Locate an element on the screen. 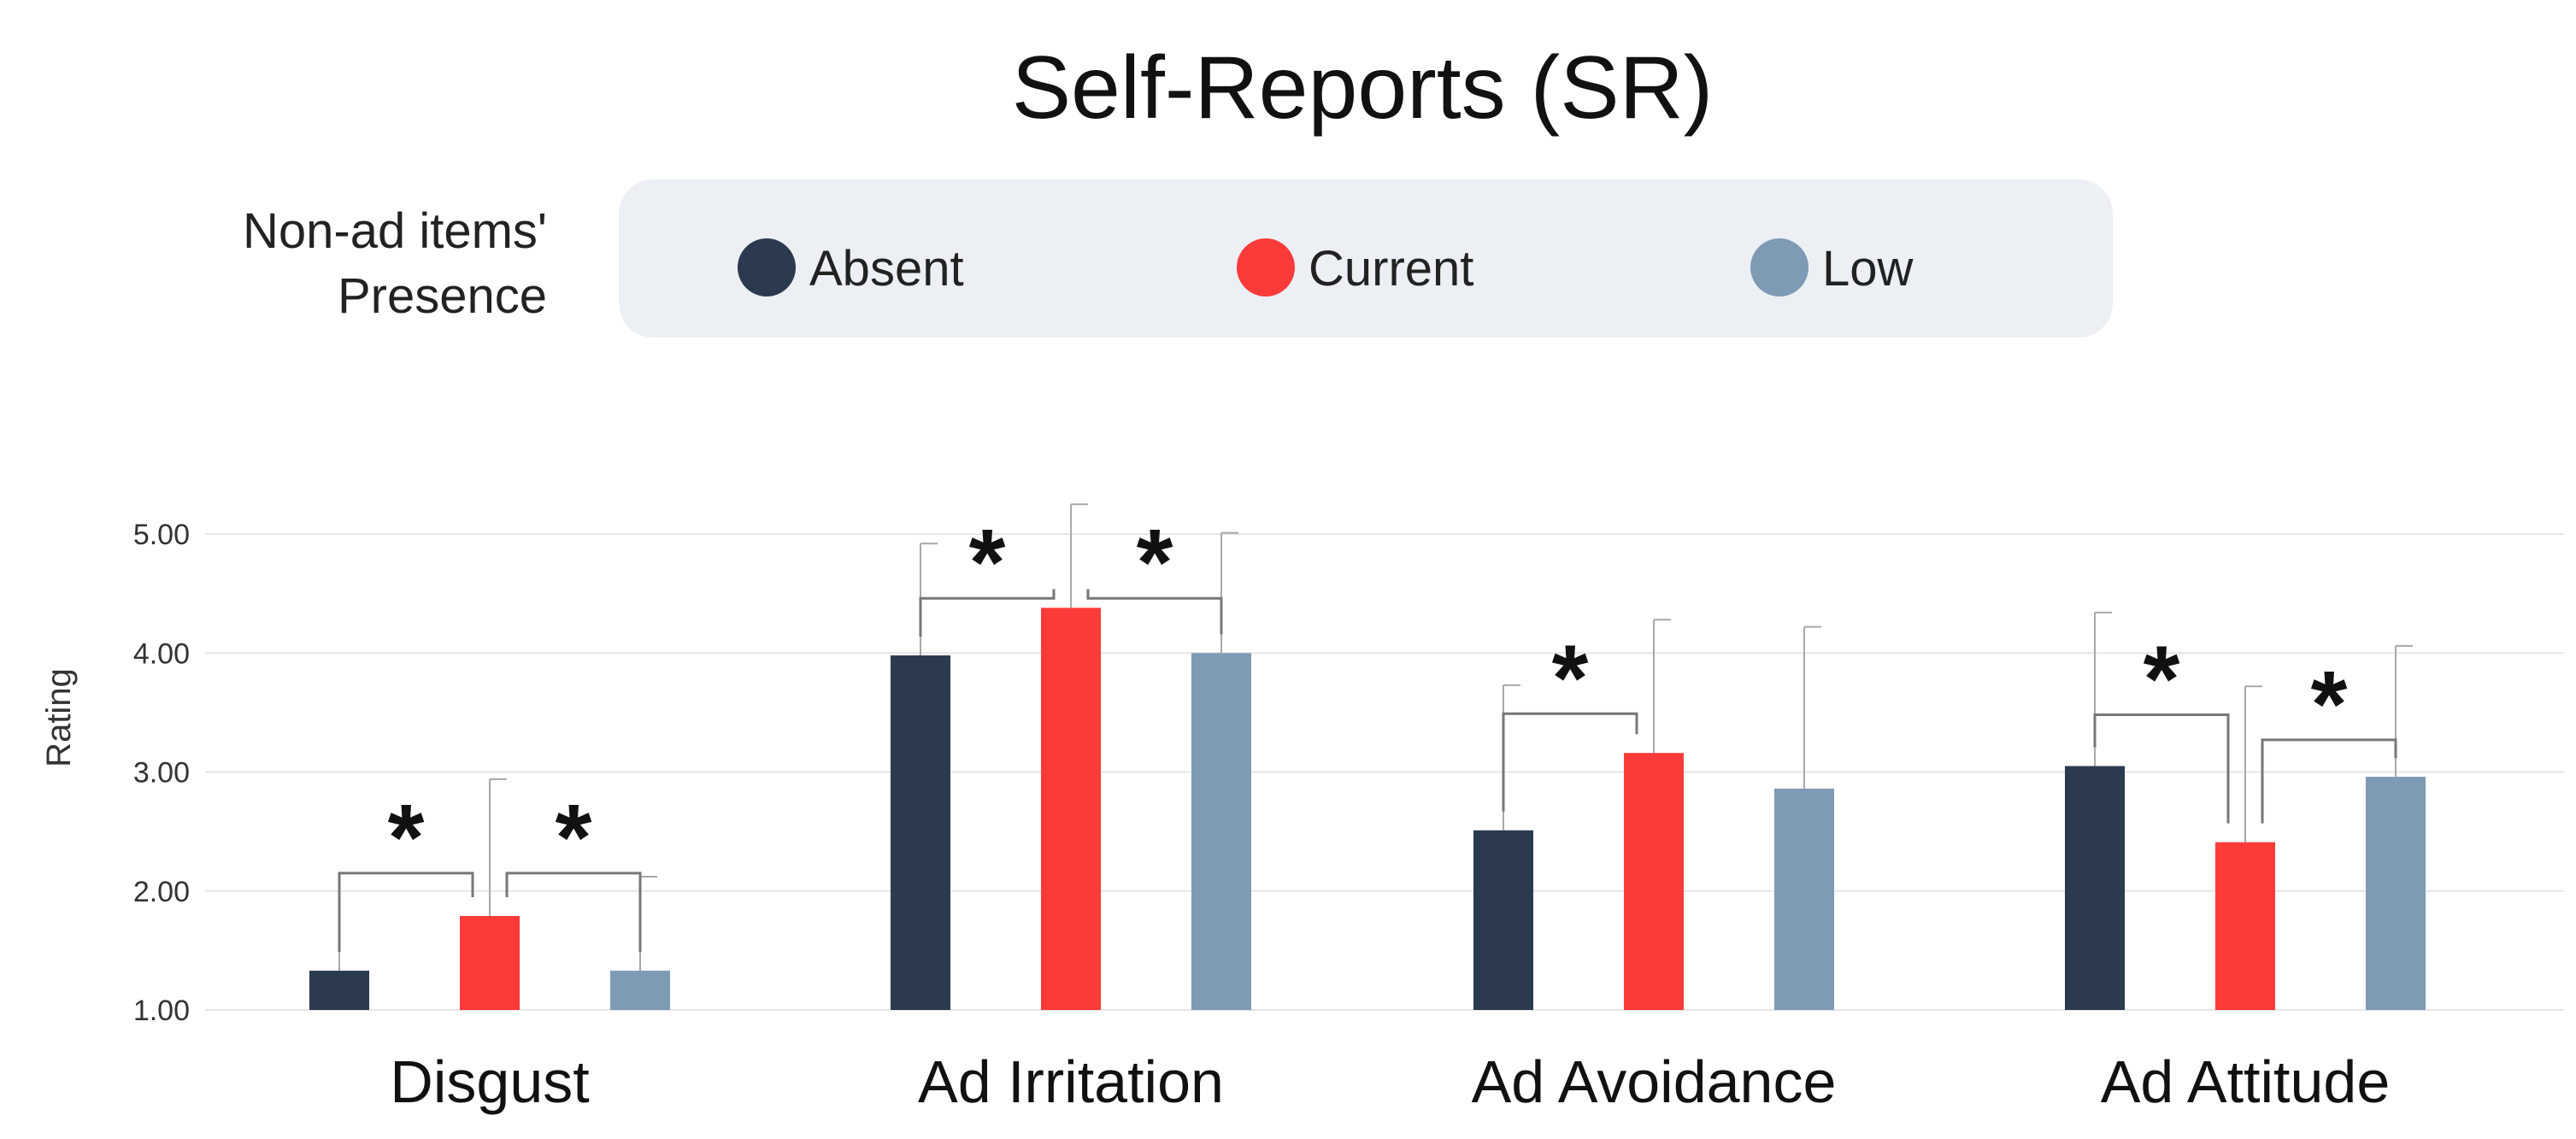  y-axis-label: Rating is located at coordinates (59, 717).